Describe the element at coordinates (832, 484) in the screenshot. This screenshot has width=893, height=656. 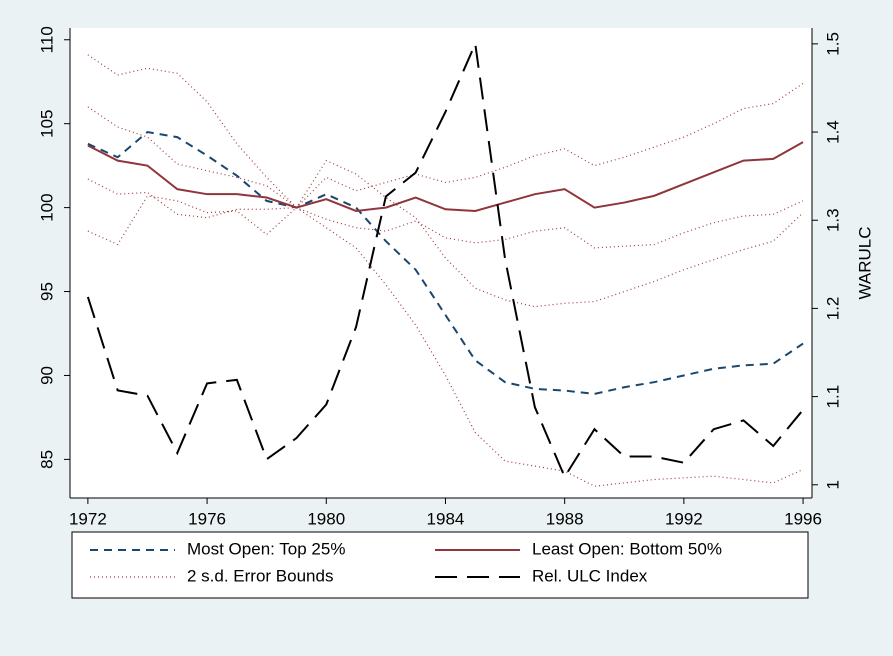
I see `y2-tick-label: 1` at that location.